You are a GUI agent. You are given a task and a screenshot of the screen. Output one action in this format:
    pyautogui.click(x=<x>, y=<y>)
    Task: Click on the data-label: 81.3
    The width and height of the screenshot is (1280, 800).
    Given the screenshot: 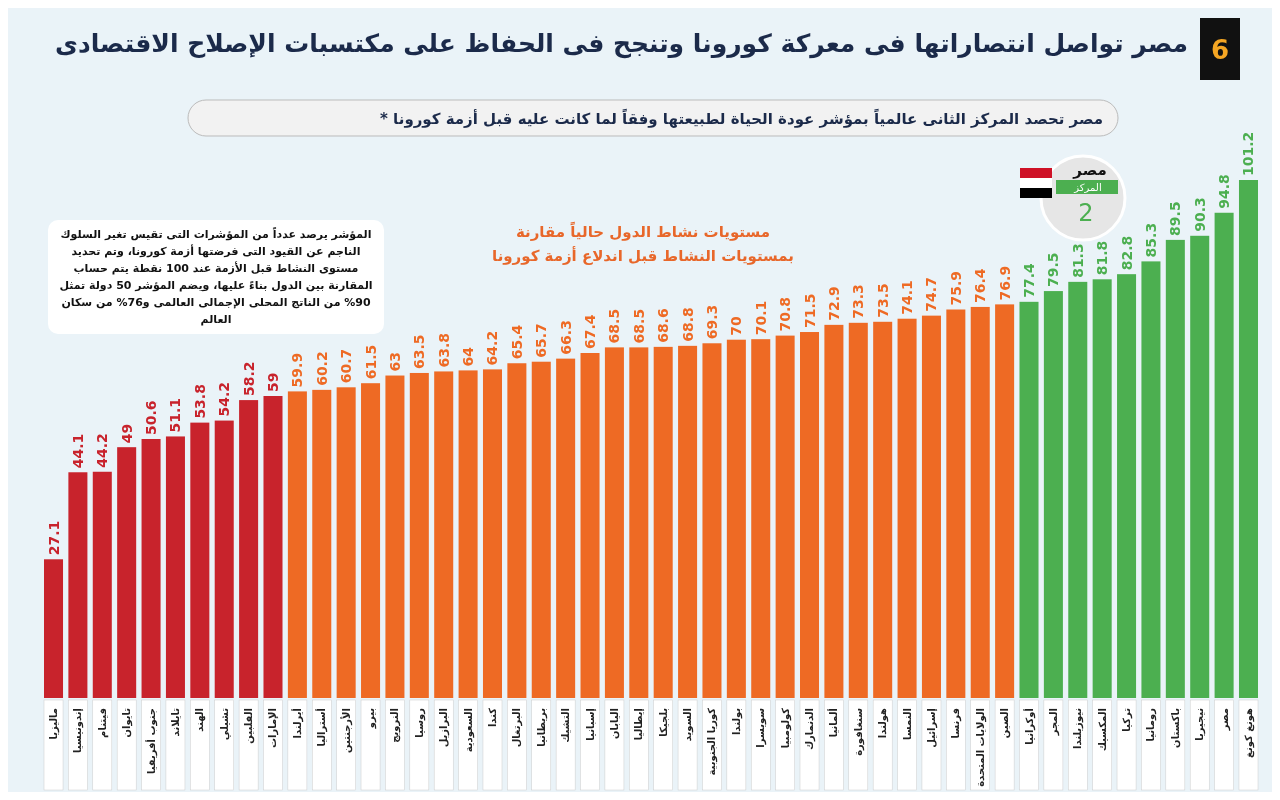 What is the action you would take?
    pyautogui.click(x=1077, y=260)
    